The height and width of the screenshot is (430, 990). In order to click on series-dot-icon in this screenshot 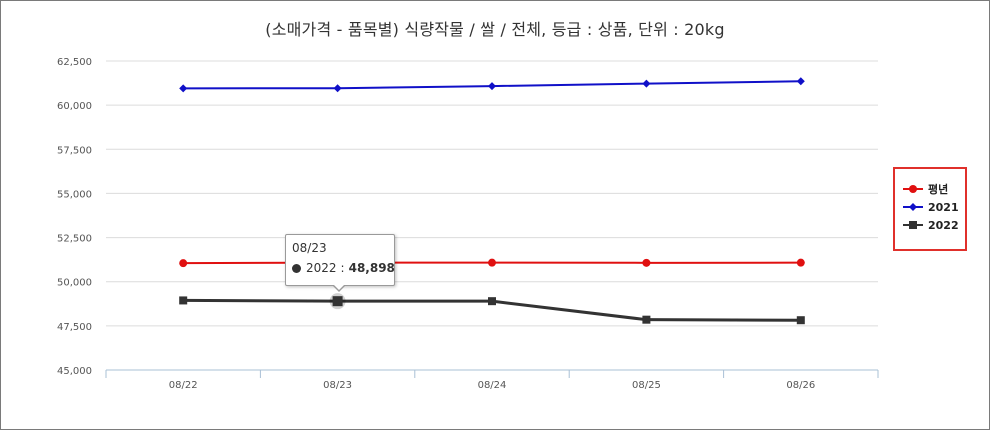, I will do `click(296, 268)`.